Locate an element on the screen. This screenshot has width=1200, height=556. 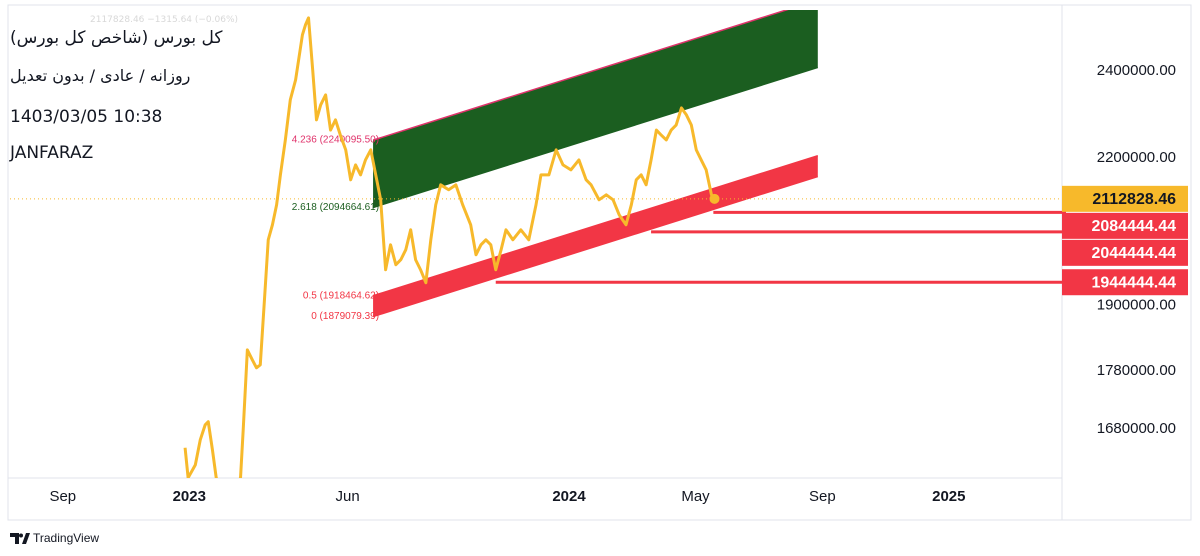
price-label: 1944444.44 is located at coordinates (1133, 282).